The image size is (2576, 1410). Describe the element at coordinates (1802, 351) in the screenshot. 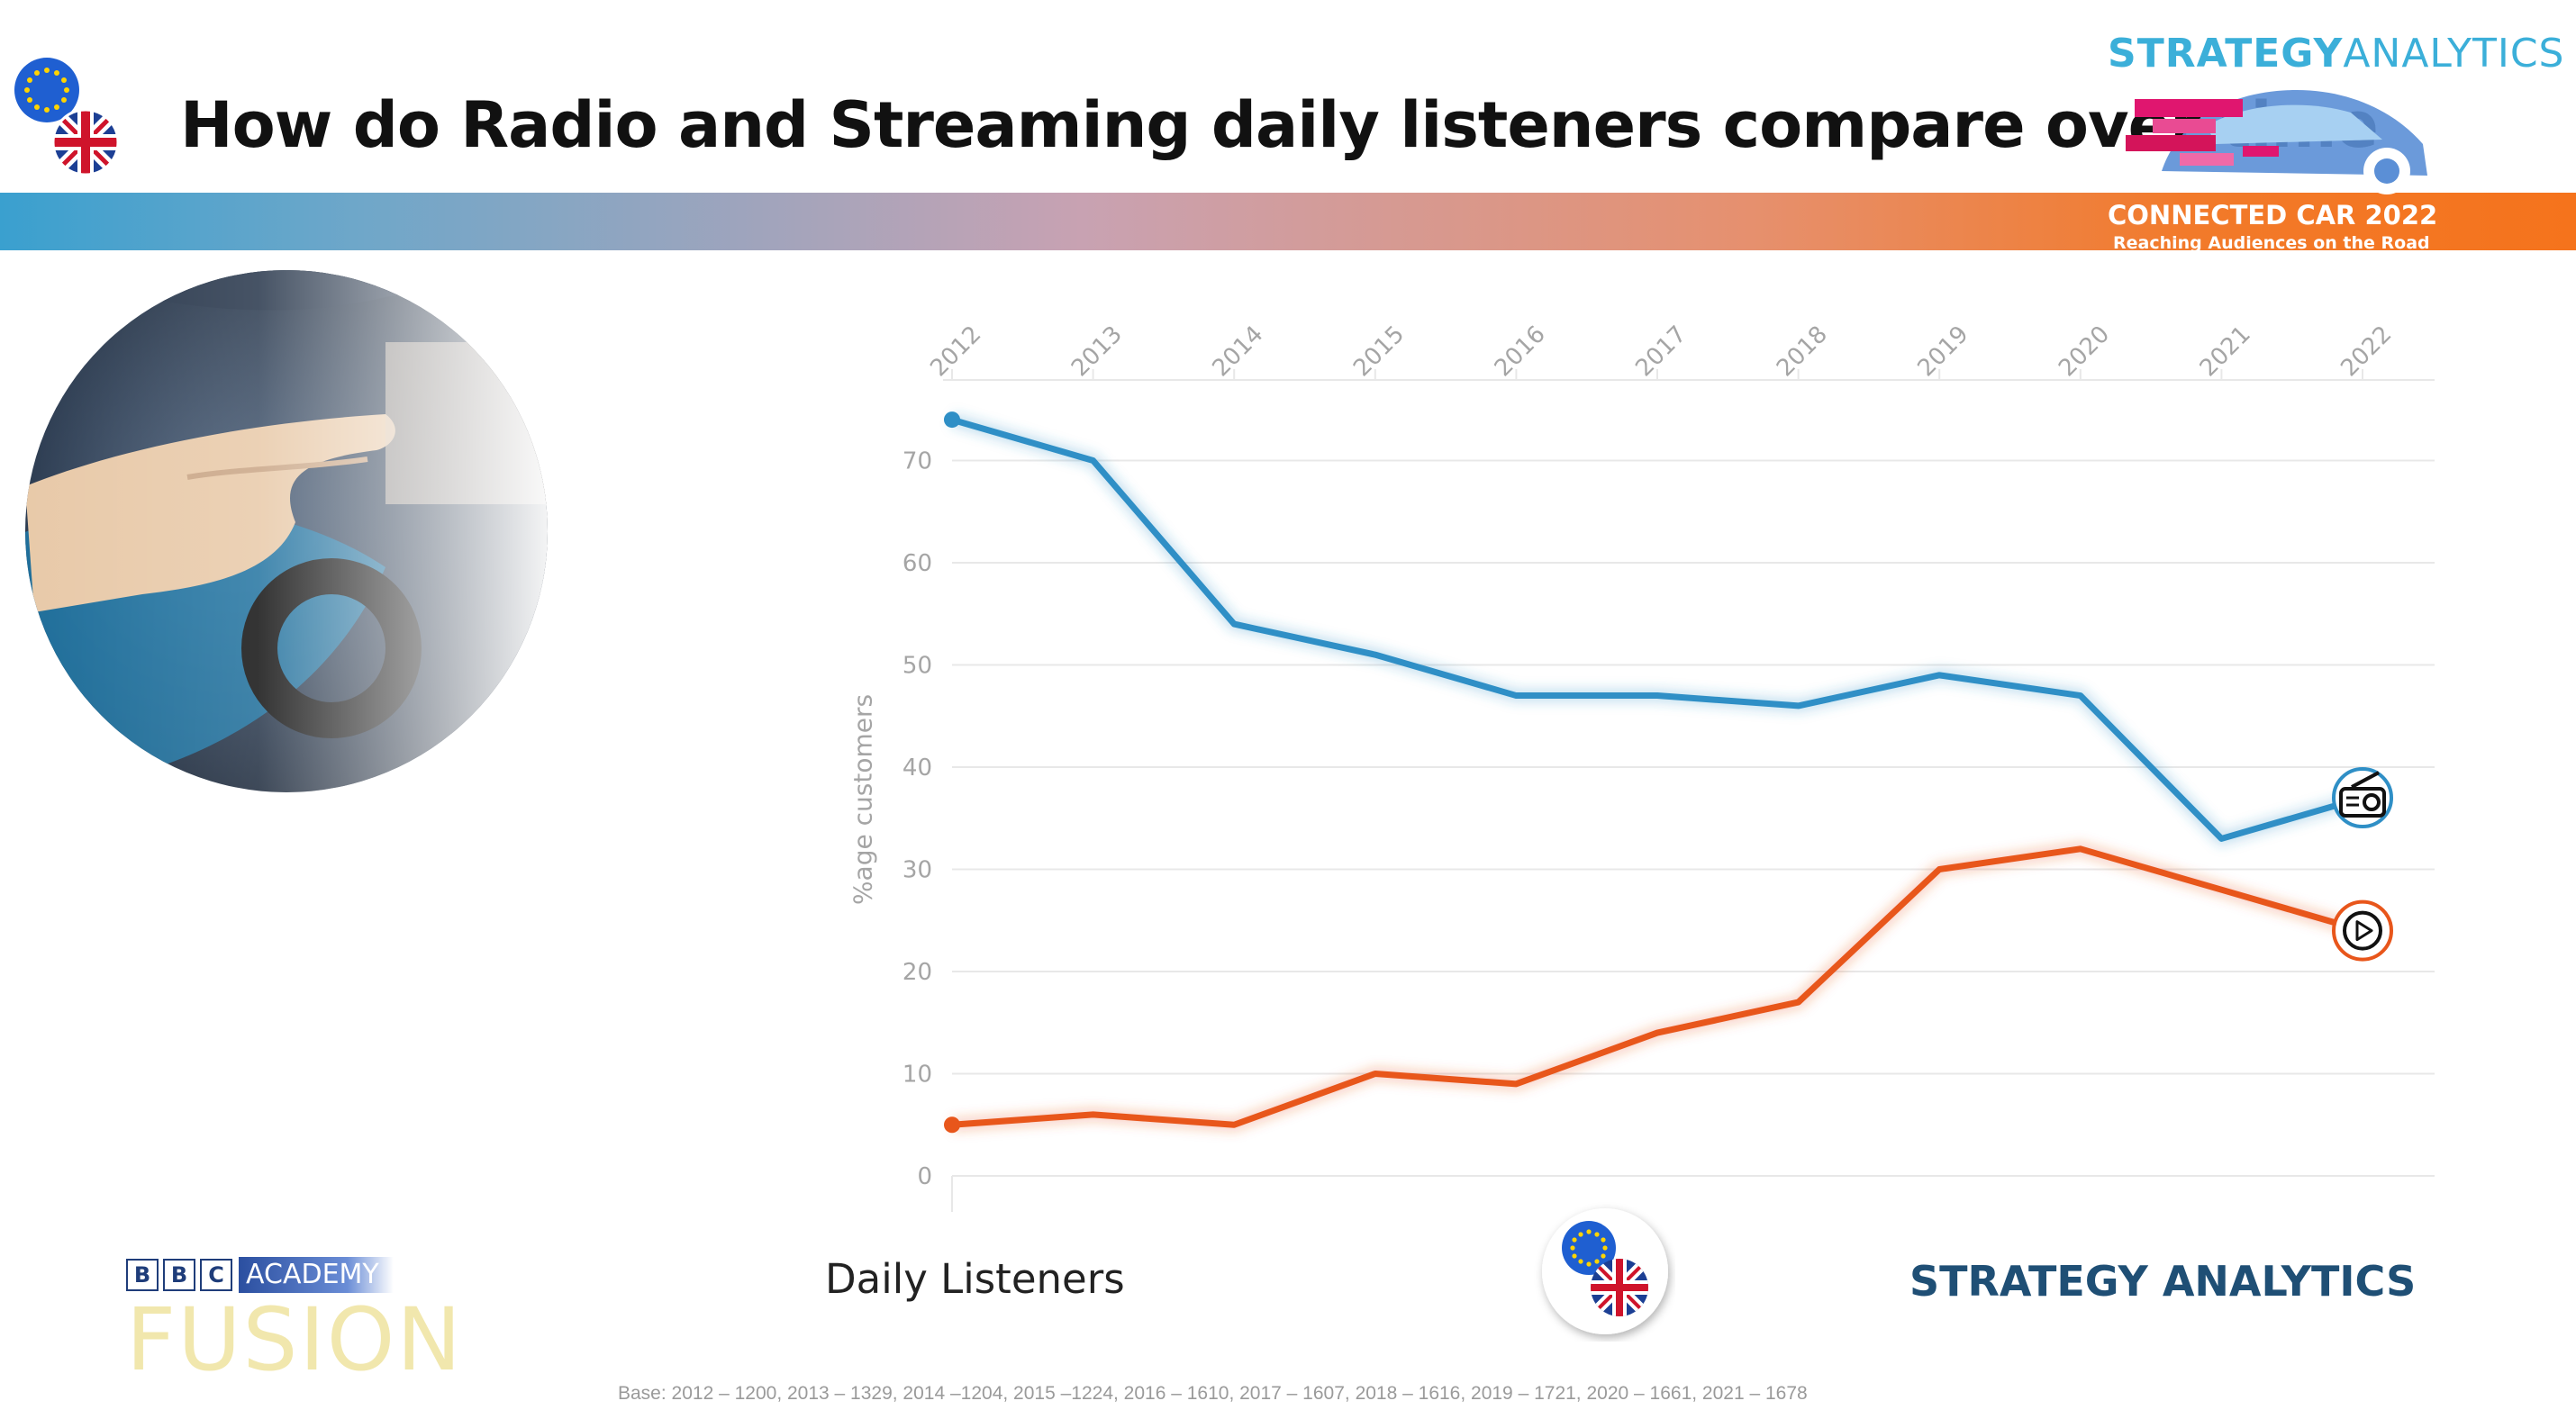

I see `x-tick-label: 2018` at that location.